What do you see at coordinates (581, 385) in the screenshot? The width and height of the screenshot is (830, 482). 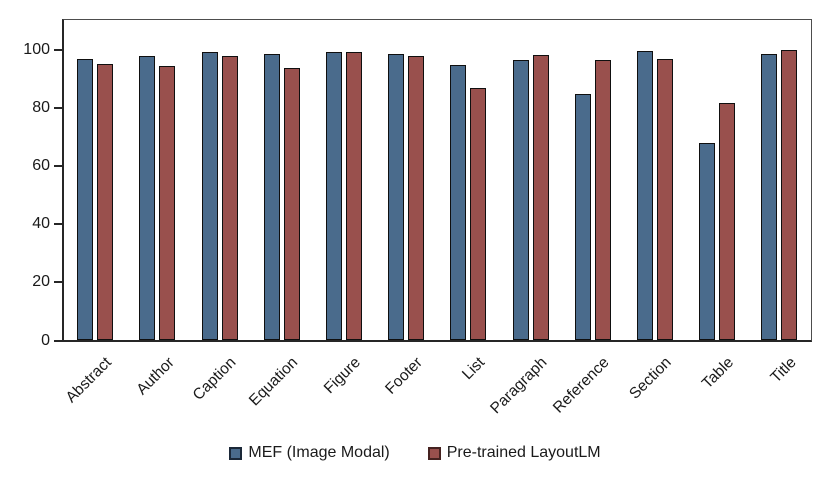 I see `x-category-label: Reference` at bounding box center [581, 385].